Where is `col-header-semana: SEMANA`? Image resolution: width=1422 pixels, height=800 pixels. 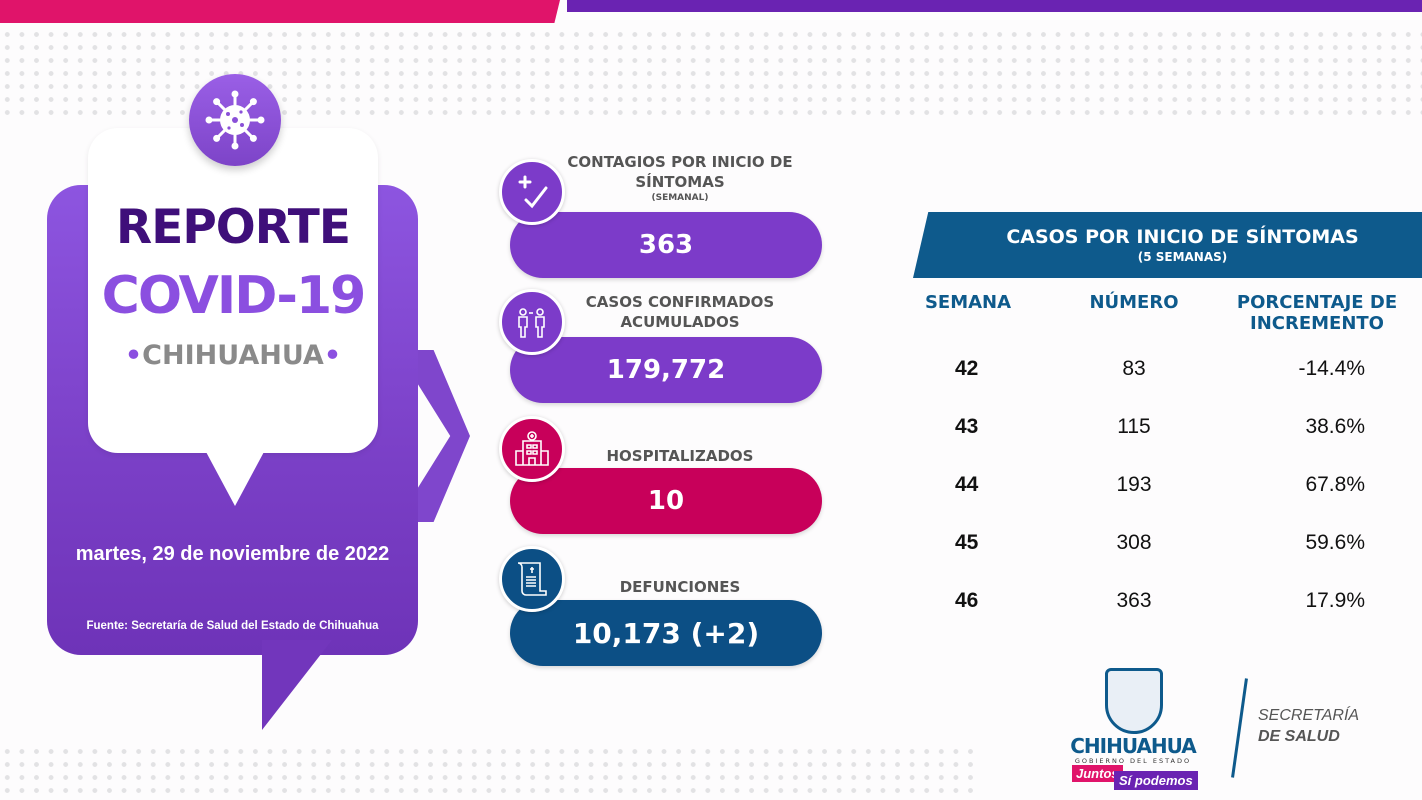
col-header-semana: SEMANA is located at coordinates (968, 302).